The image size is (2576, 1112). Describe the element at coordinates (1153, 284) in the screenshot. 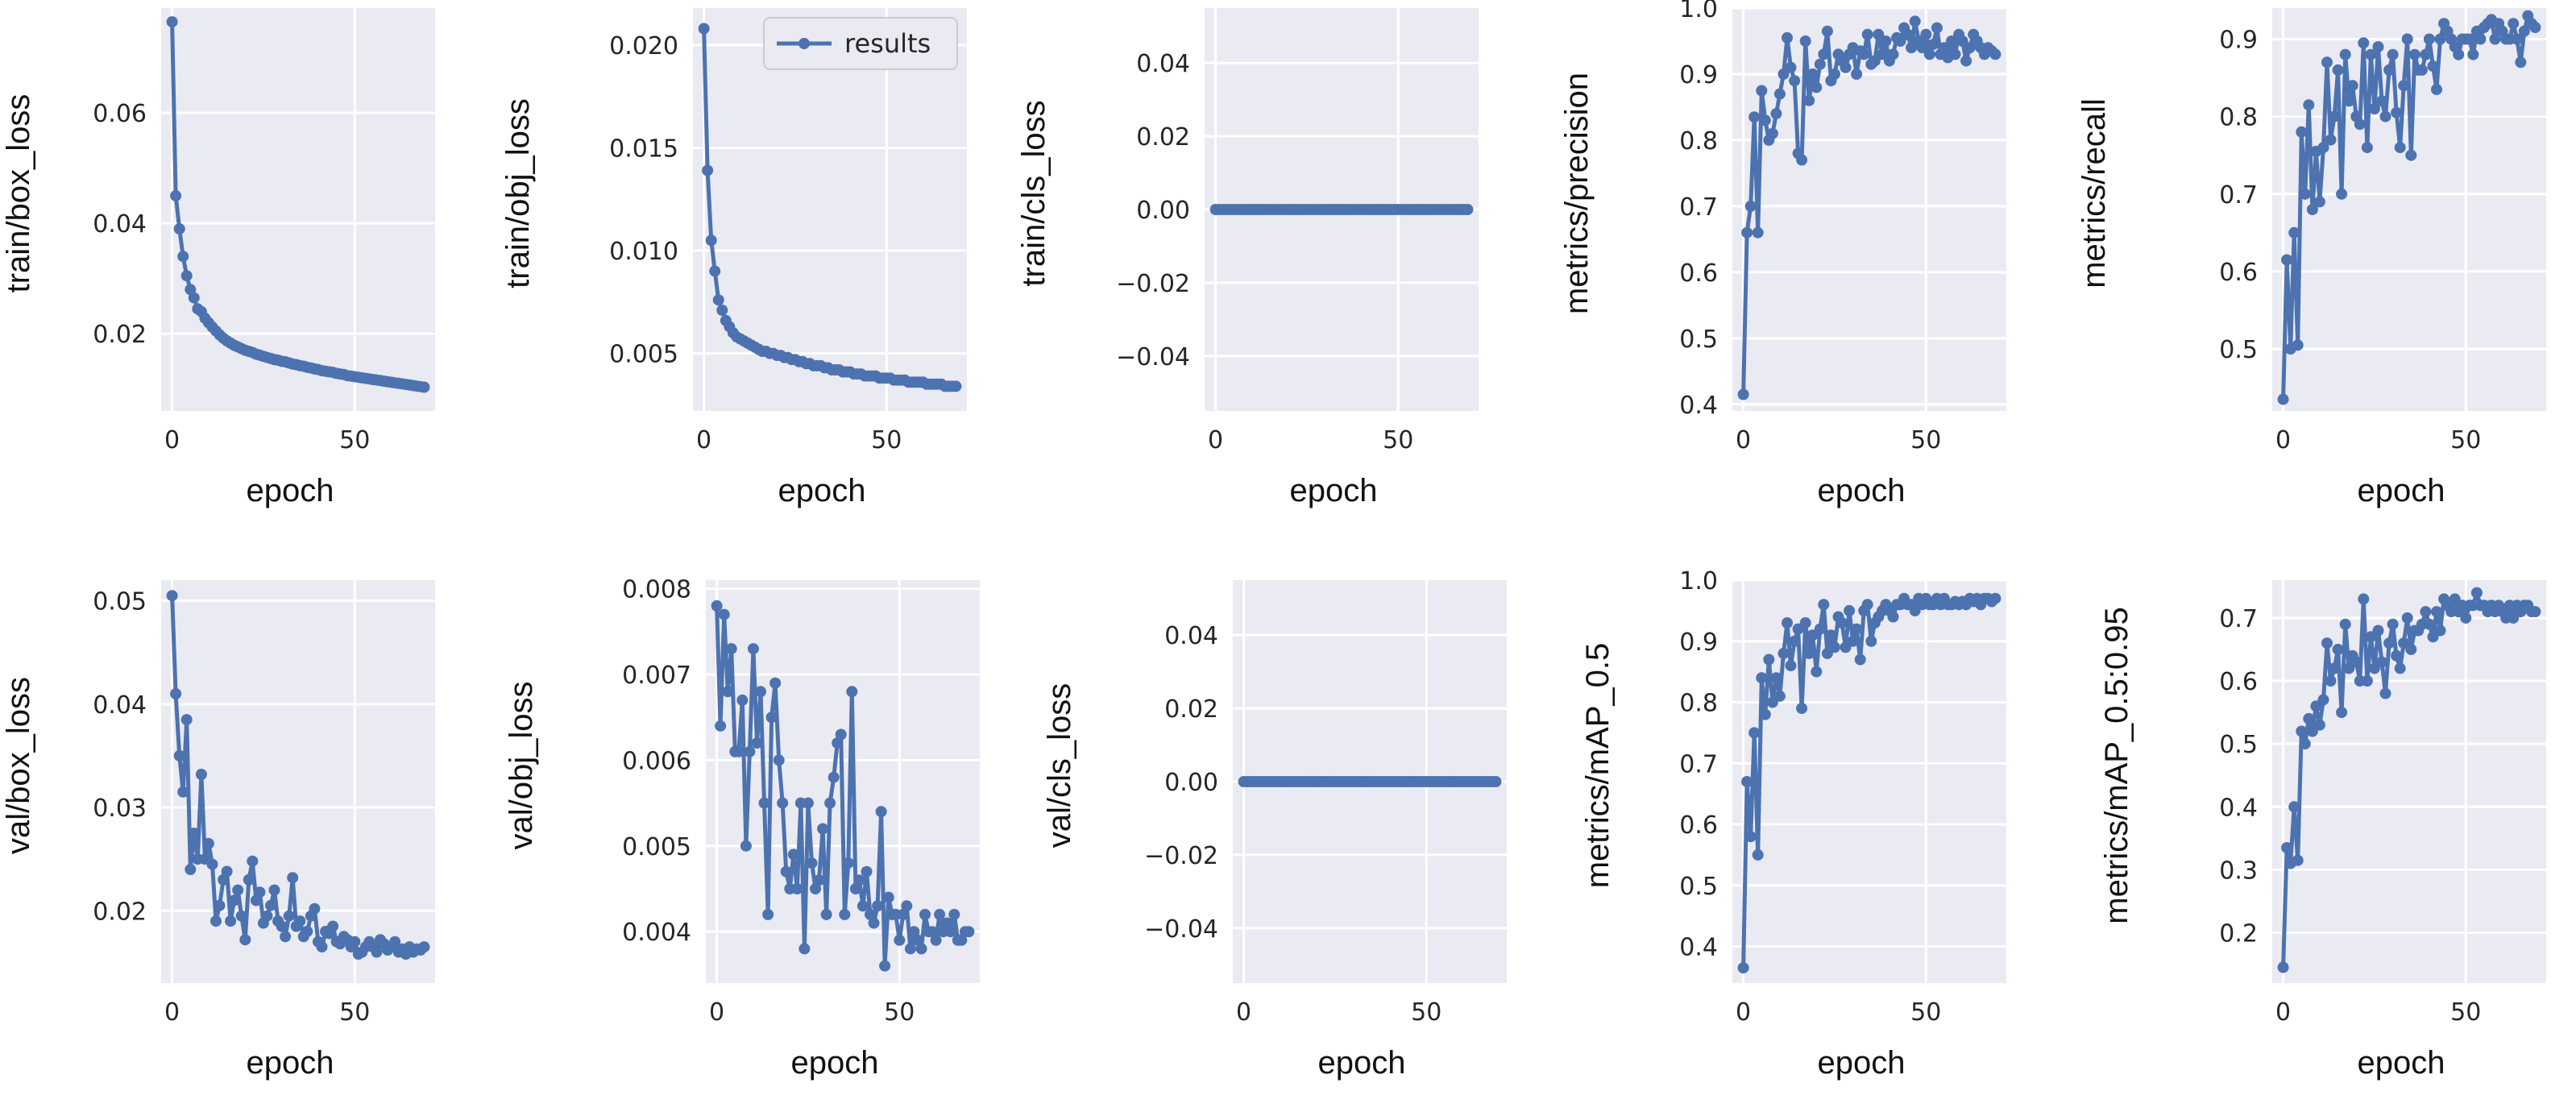

I see `y-tick-label: −0.02` at that location.